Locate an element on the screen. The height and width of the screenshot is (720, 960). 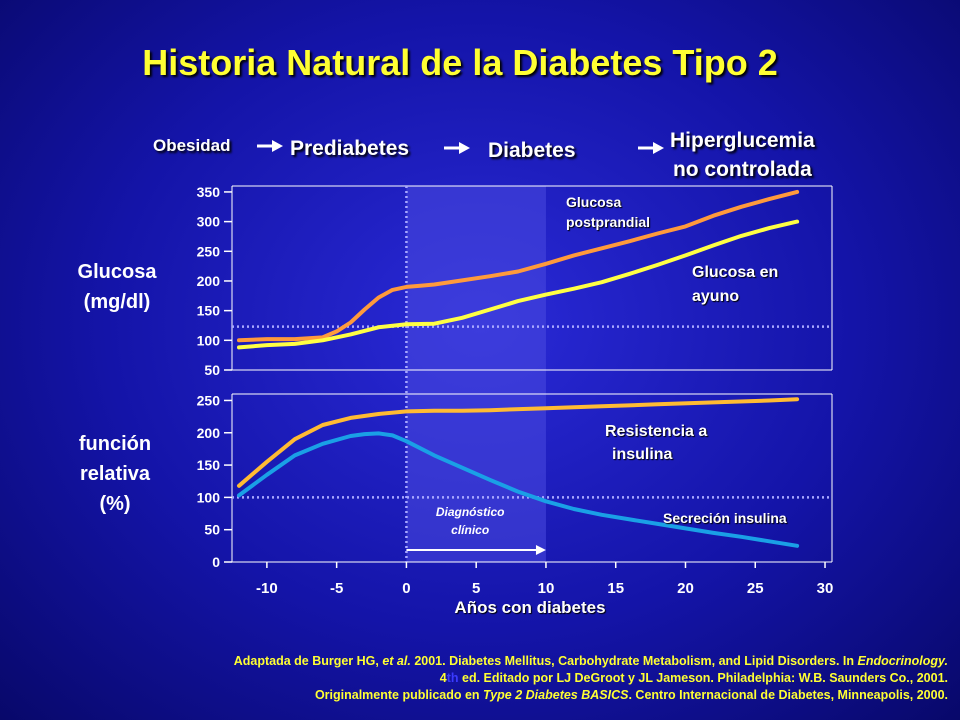
series-glucosa-postprandial is located at coordinates (518, 266).